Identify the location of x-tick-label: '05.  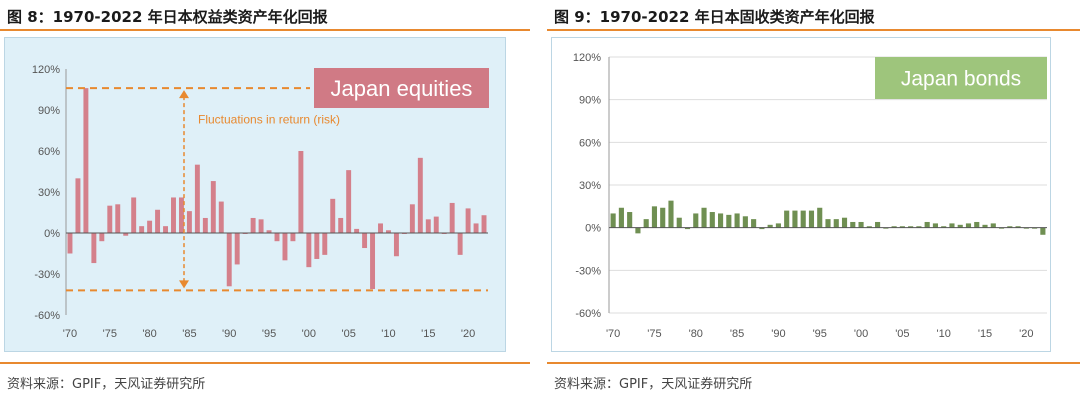
(348, 334).